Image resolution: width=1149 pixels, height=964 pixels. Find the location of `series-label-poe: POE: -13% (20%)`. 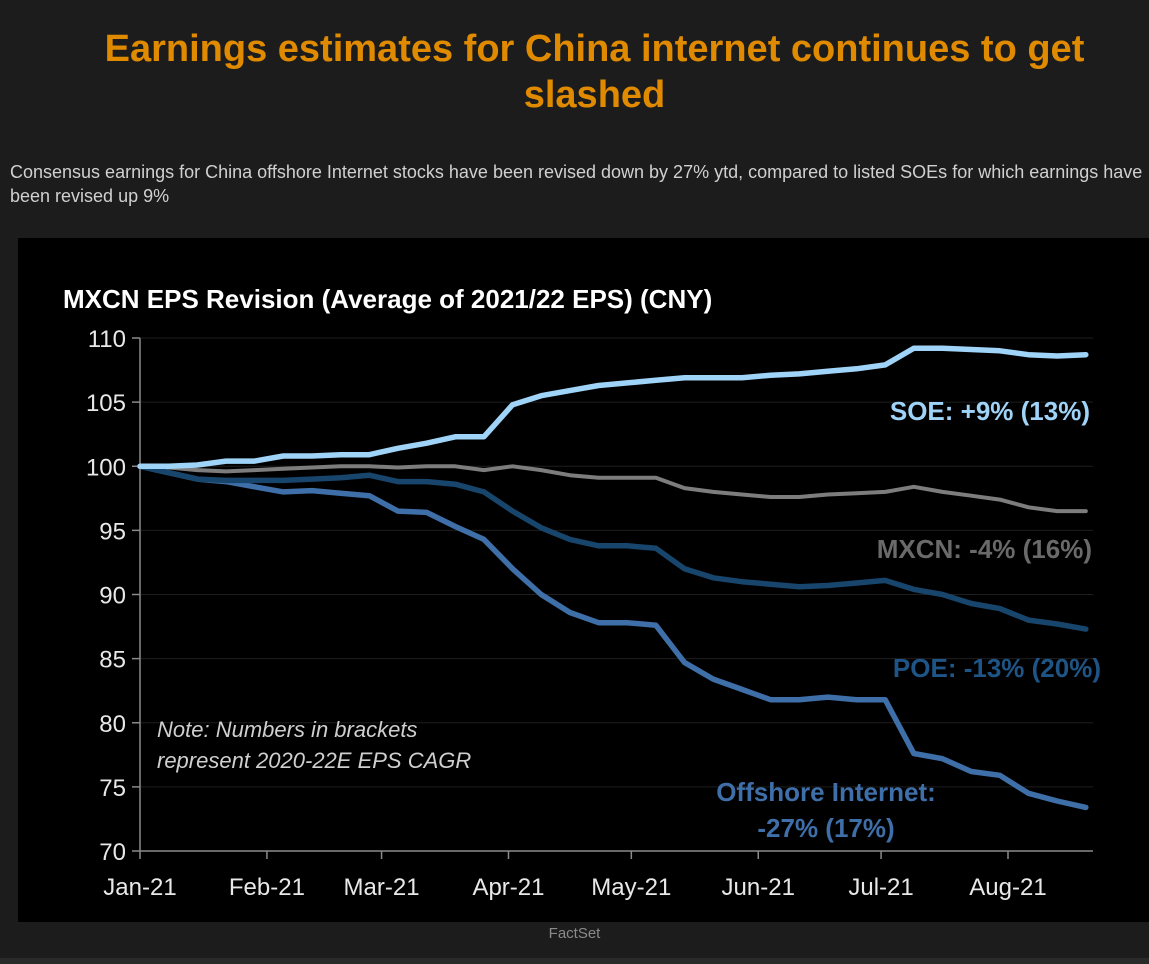

series-label-poe: POE: -13% (20%) is located at coordinates (997, 668).